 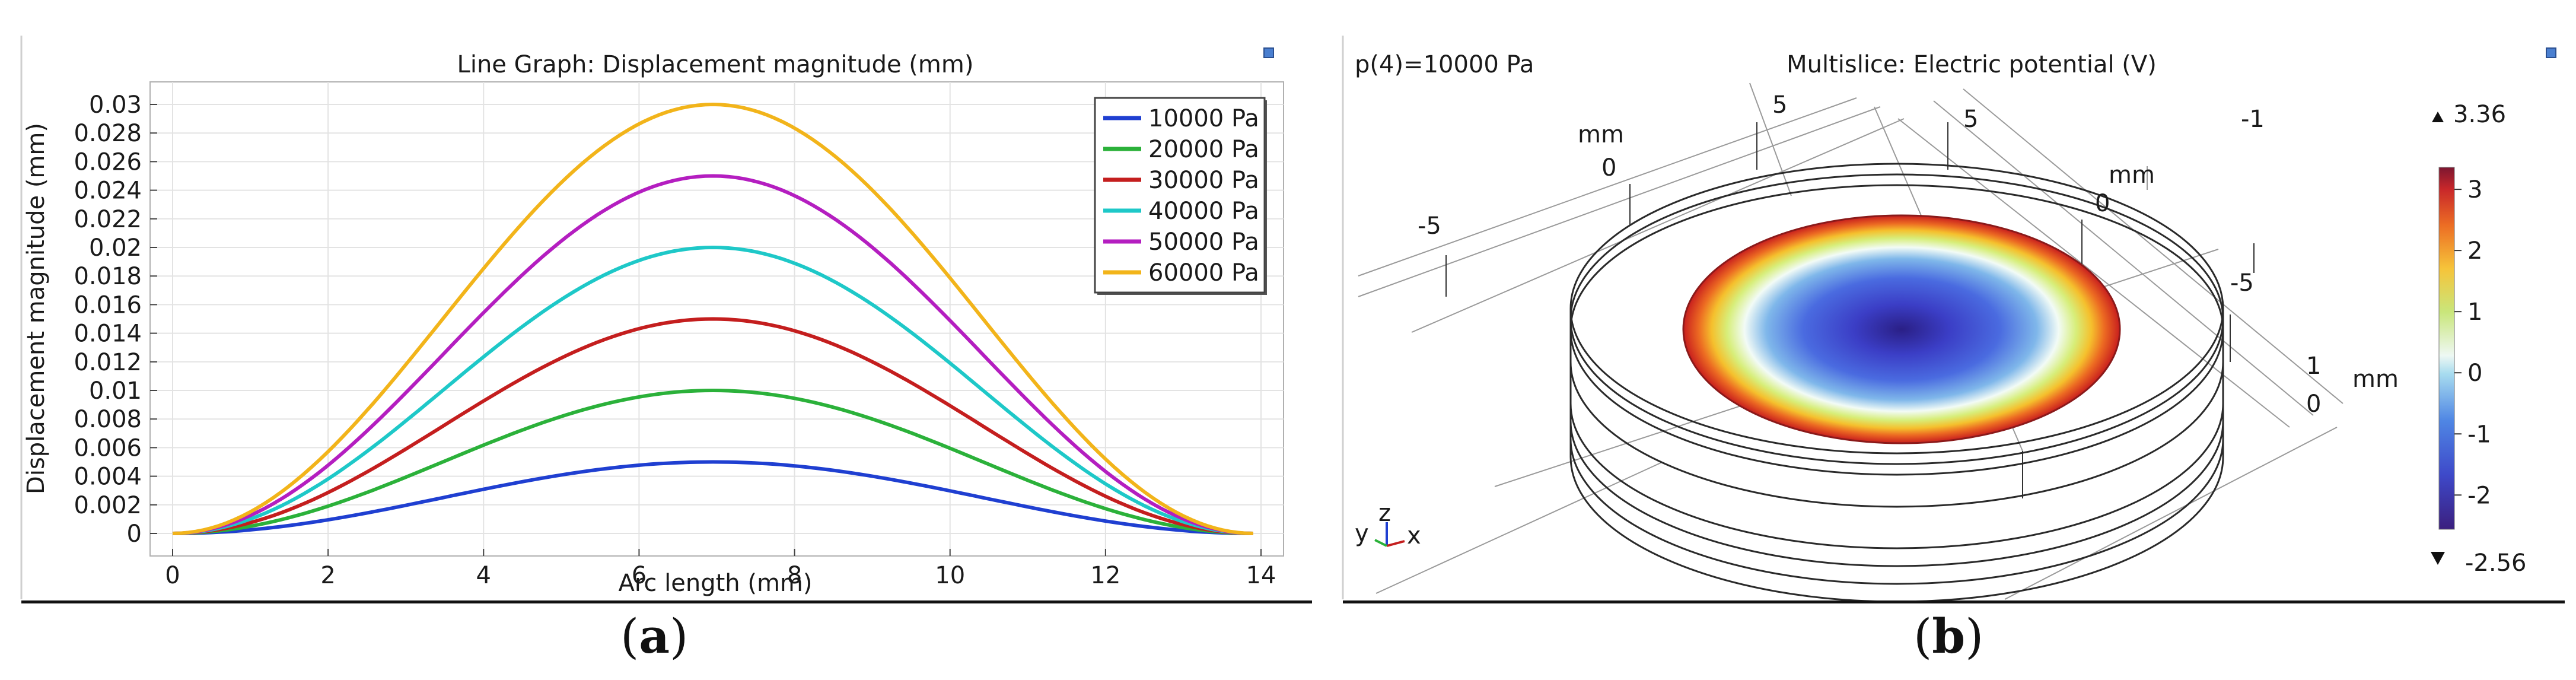 What do you see at coordinates (716, 583) in the screenshot?
I see `x-axis-label: Arc length (mm)` at bounding box center [716, 583].